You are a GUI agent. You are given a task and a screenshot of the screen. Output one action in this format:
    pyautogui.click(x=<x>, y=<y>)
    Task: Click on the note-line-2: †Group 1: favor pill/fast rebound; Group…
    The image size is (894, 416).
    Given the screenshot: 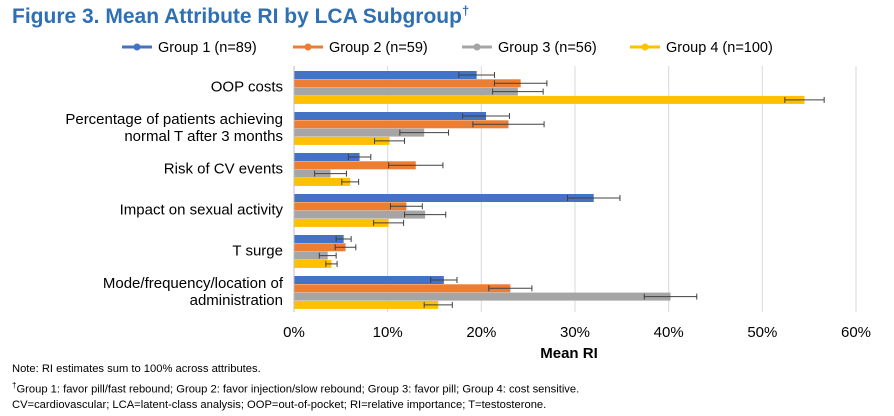 What is the action you would take?
    pyautogui.click(x=295, y=388)
    